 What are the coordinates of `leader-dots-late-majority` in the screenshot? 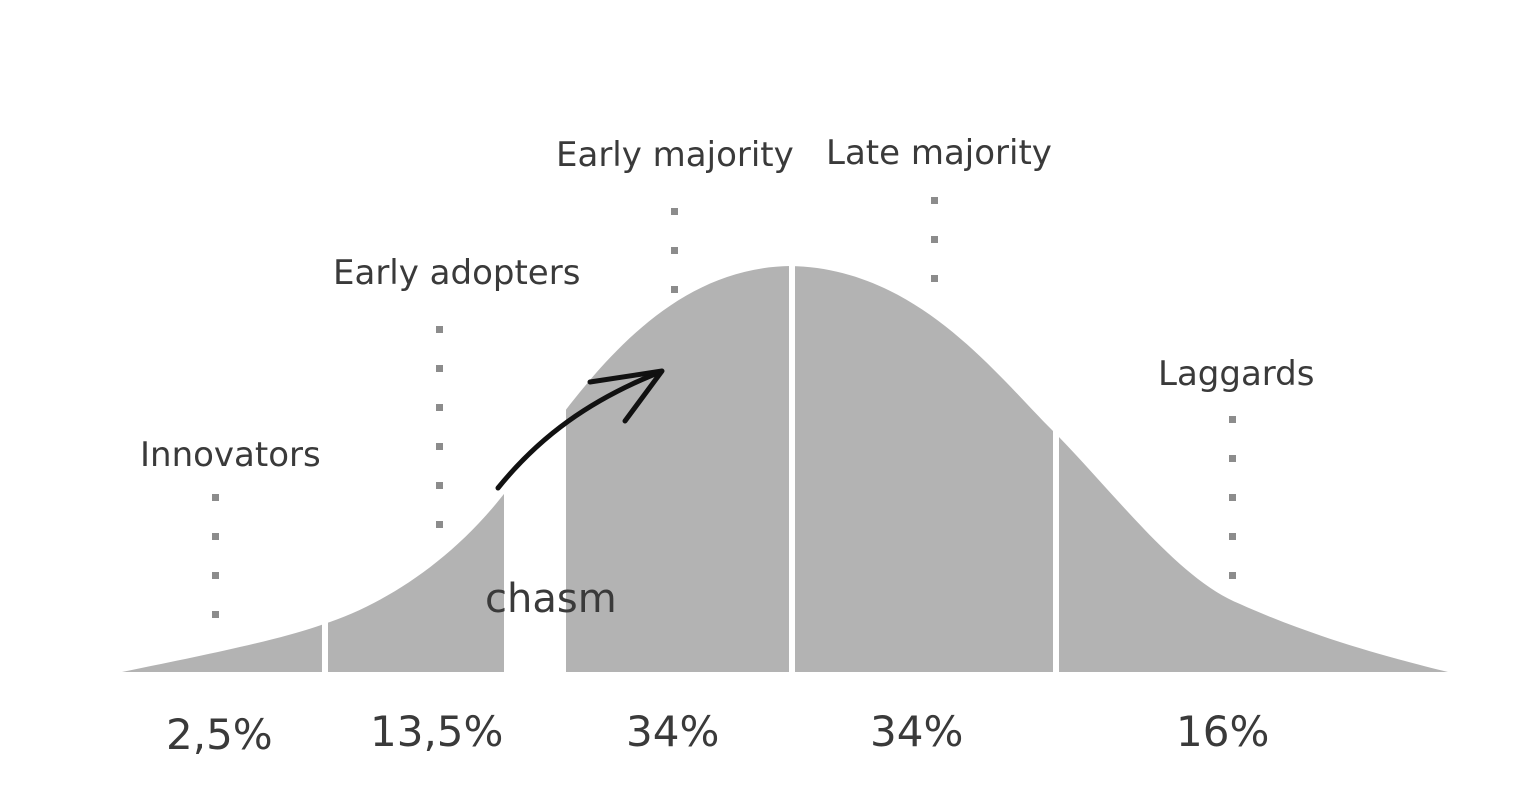 It's located at (934, 239).